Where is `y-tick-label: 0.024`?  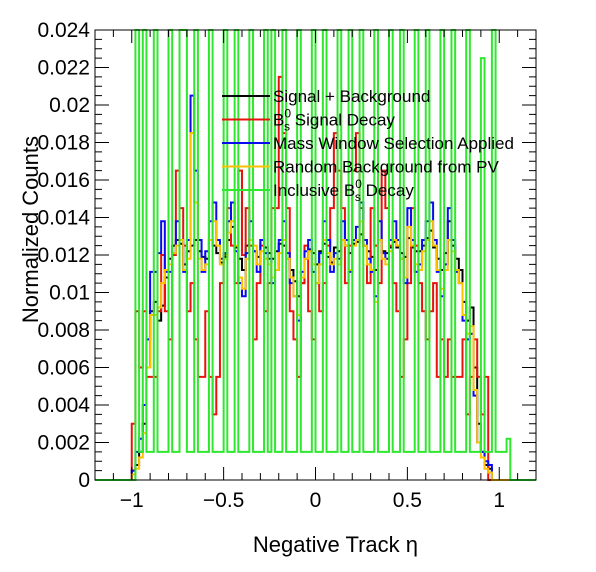
y-tick-label: 0.024 is located at coordinates (63, 30).